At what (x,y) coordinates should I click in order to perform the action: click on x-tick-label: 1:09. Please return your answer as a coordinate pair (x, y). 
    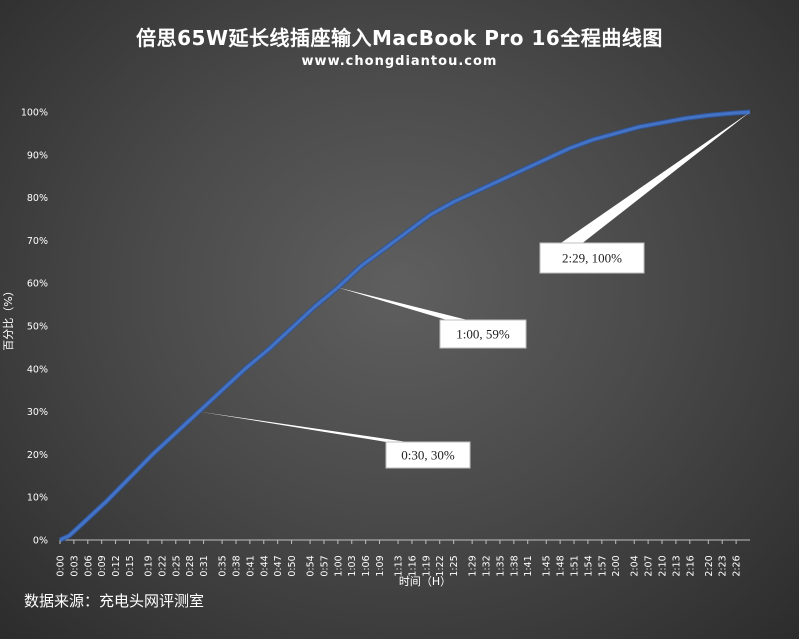
    Looking at the image, I should click on (380, 565).